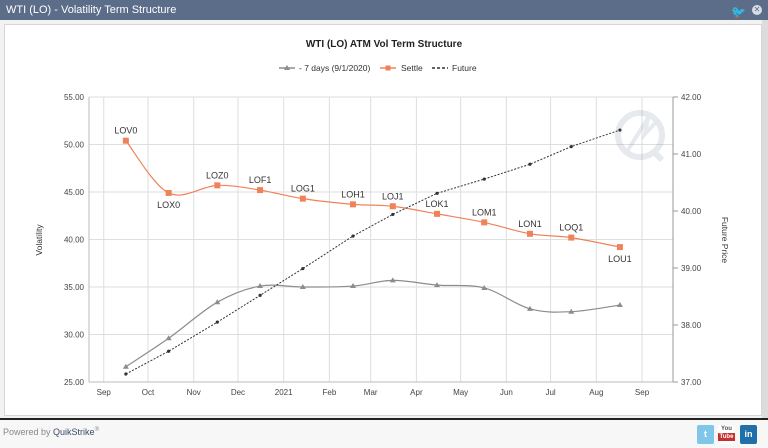  I want to click on linkedin-icon: in, so click(748, 434).